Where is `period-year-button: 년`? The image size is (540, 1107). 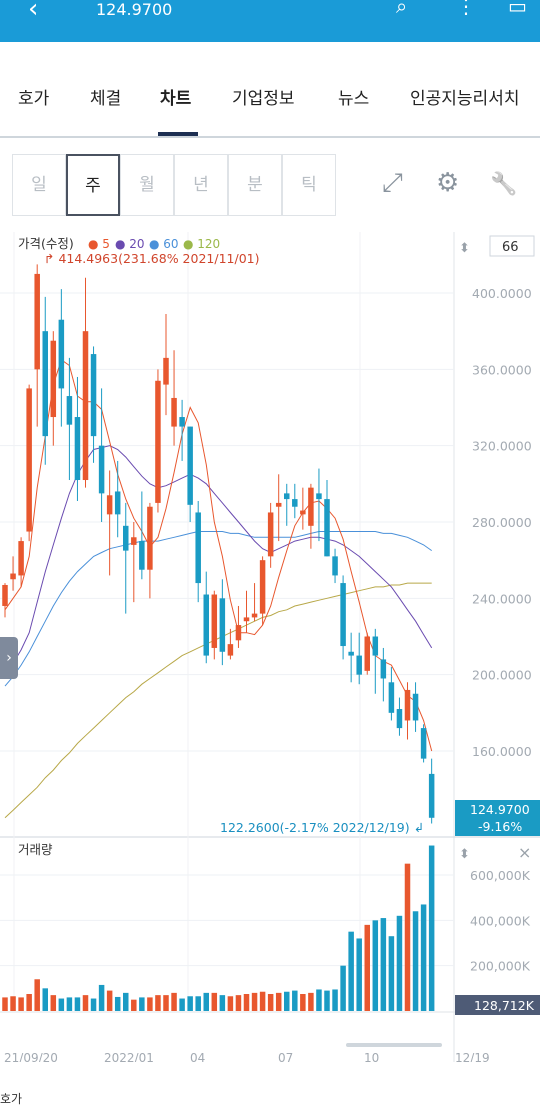
period-year-button: 년 is located at coordinates (201, 185).